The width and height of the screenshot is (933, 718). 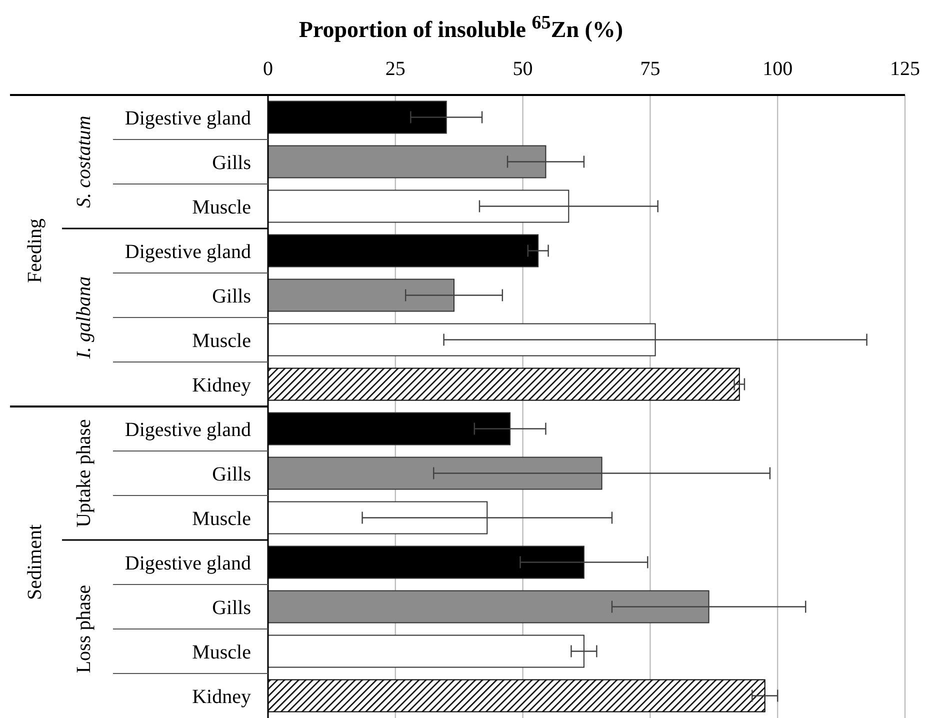 I want to click on chart-title: Proportion of insoluble $^{65}$Zn (%), so click(x=461, y=27).